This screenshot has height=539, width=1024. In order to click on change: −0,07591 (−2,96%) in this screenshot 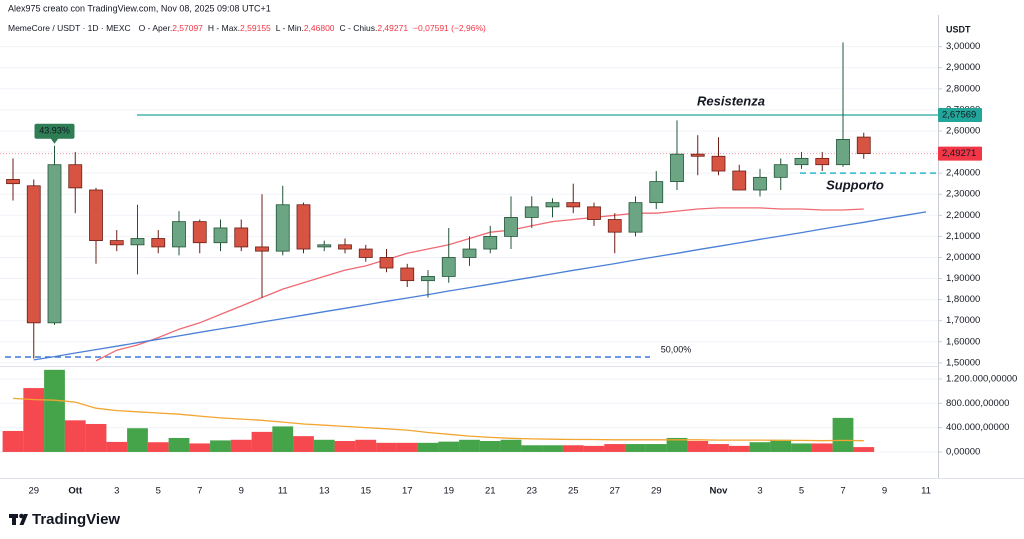, I will do `click(449, 28)`.